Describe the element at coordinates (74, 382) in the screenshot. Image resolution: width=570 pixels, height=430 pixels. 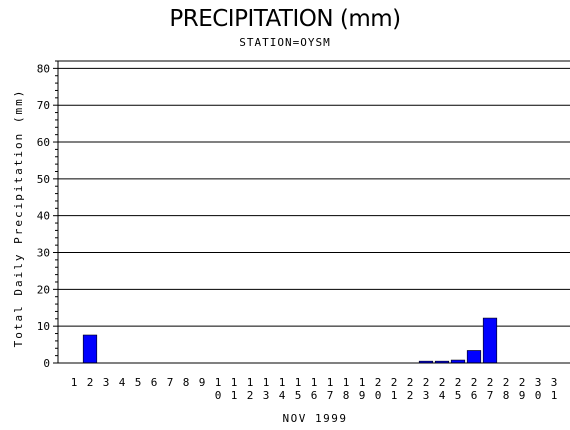
I see `x-tick-label: 1` at that location.